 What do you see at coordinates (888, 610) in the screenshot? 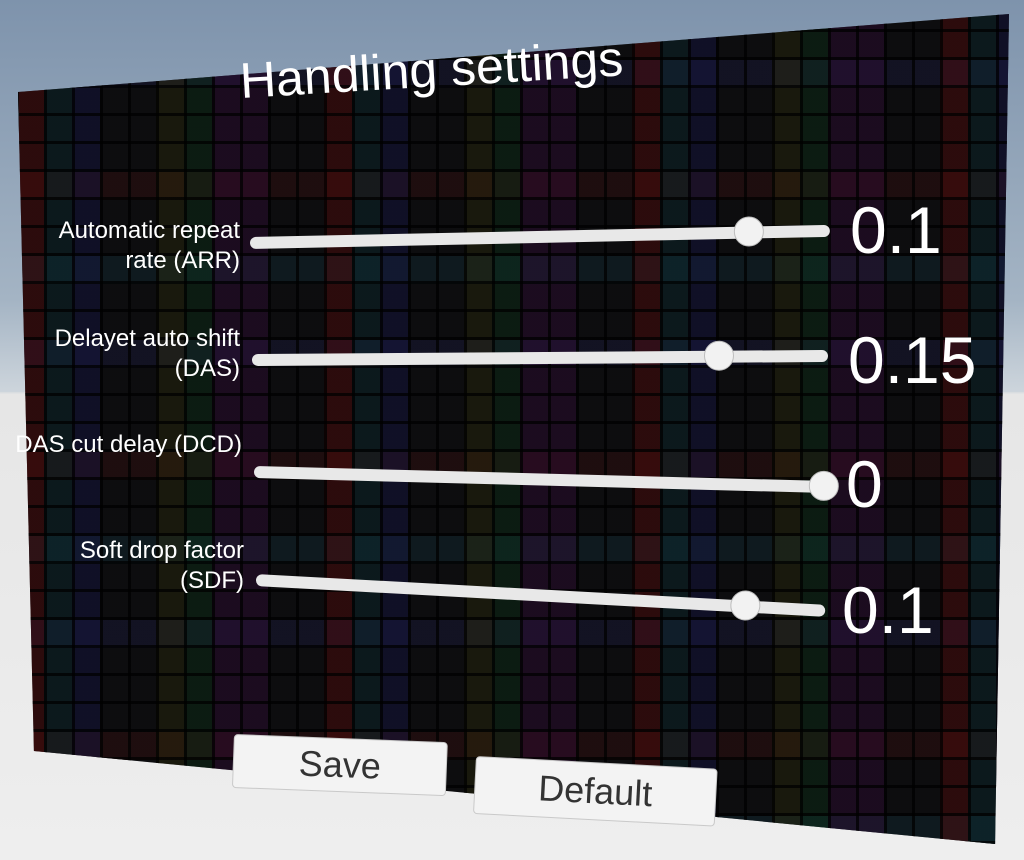
I see `sdf-value: 0.1` at bounding box center [888, 610].